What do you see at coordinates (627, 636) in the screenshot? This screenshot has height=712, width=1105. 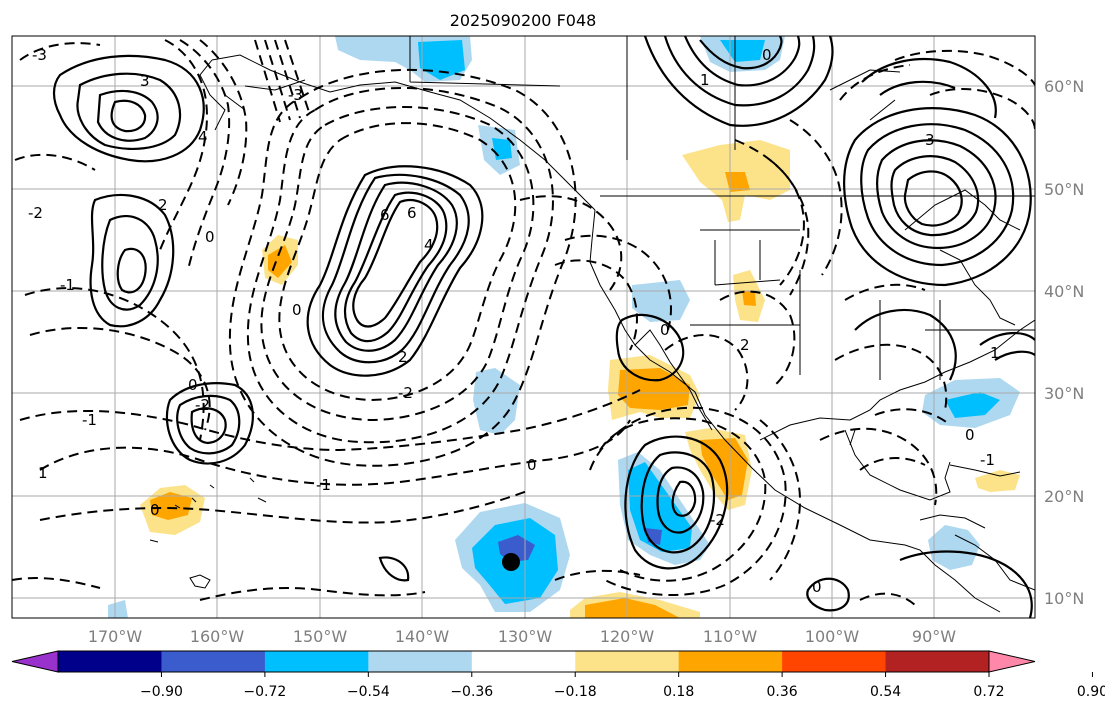 I see `lon-label: 120°W` at bounding box center [627, 636].